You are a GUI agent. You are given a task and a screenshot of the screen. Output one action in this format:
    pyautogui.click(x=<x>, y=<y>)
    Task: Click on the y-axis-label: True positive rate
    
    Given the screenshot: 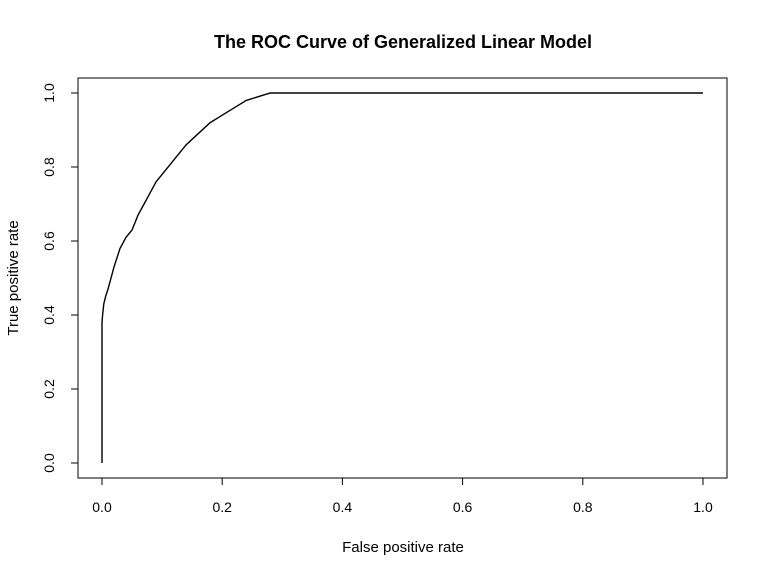 What is the action you would take?
    pyautogui.click(x=13, y=277)
    